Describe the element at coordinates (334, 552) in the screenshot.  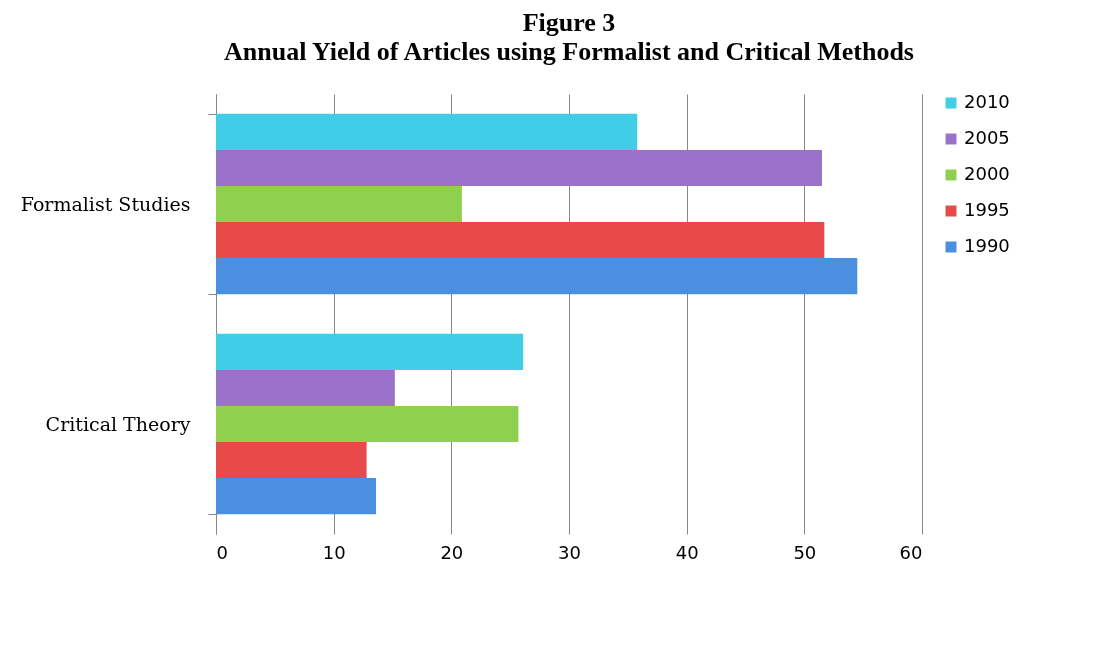
I see `x-tick-label: 10` at that location.